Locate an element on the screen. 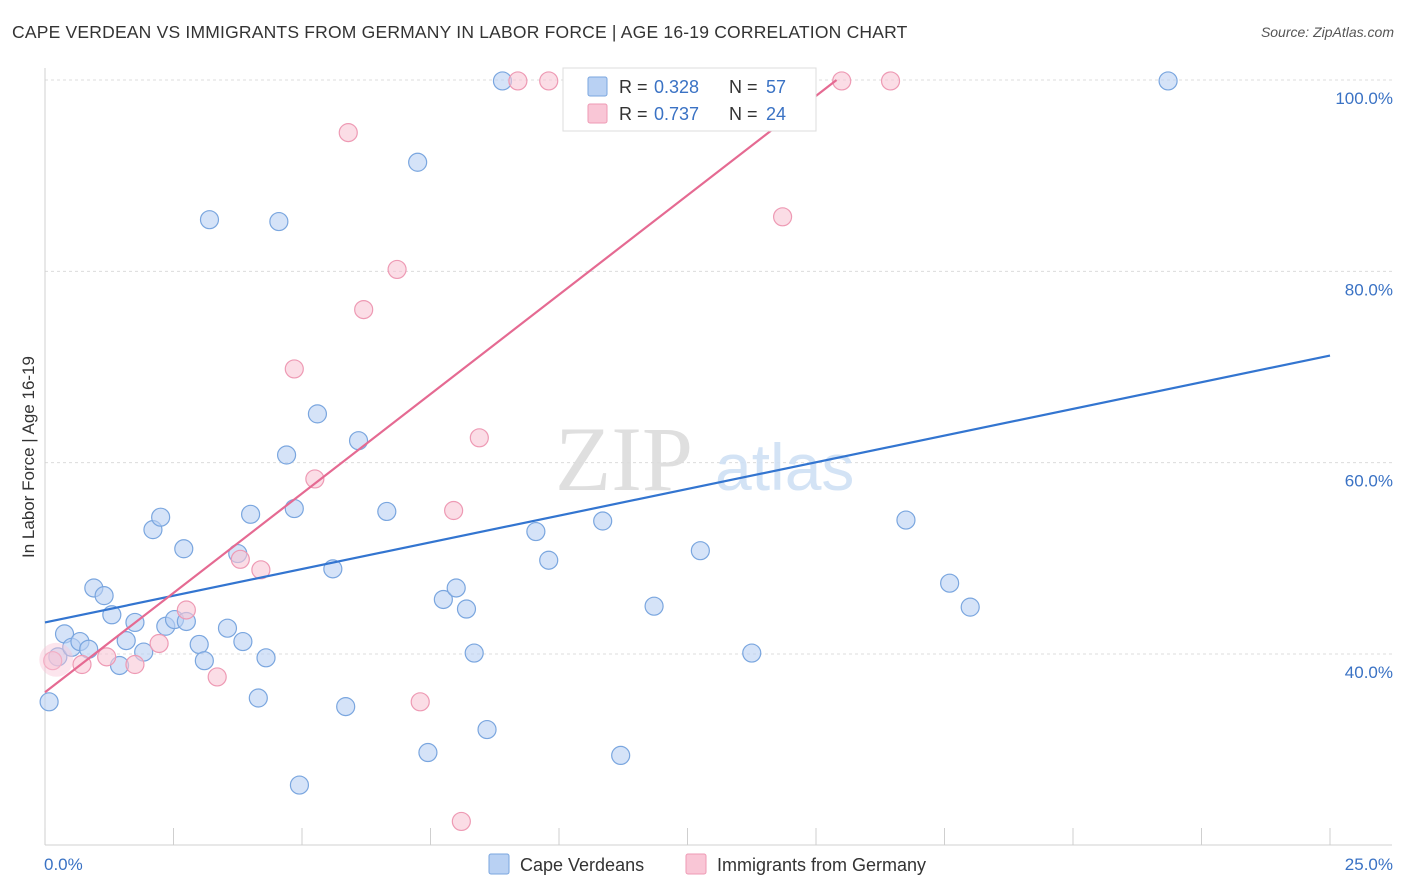 The image size is (1406, 892). bottom-legend-label-0: Cape Verdeans is located at coordinates (582, 865).